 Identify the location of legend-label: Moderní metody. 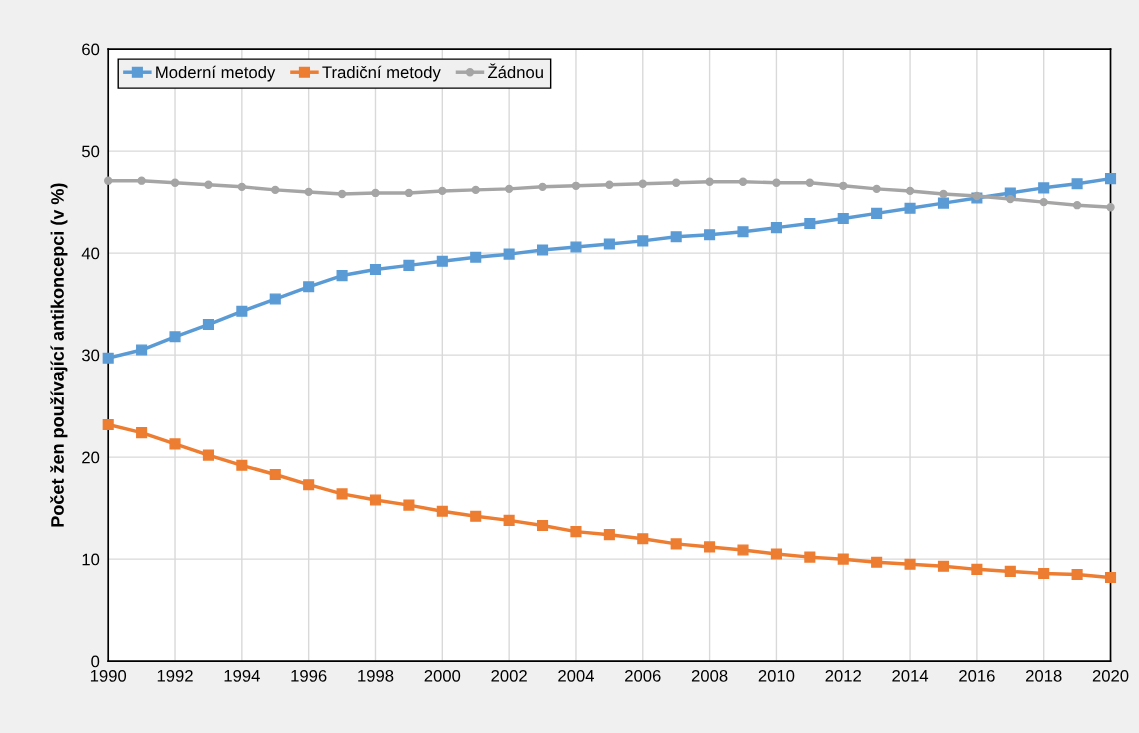
(216, 73).